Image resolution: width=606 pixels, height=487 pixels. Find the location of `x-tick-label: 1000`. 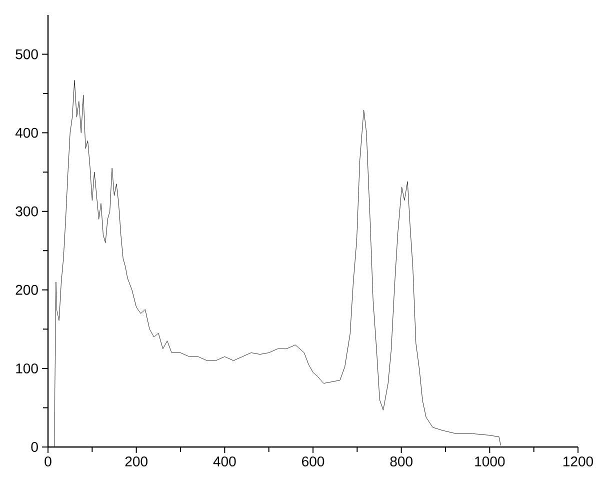

x-tick-label: 1000 is located at coordinates (490, 461).